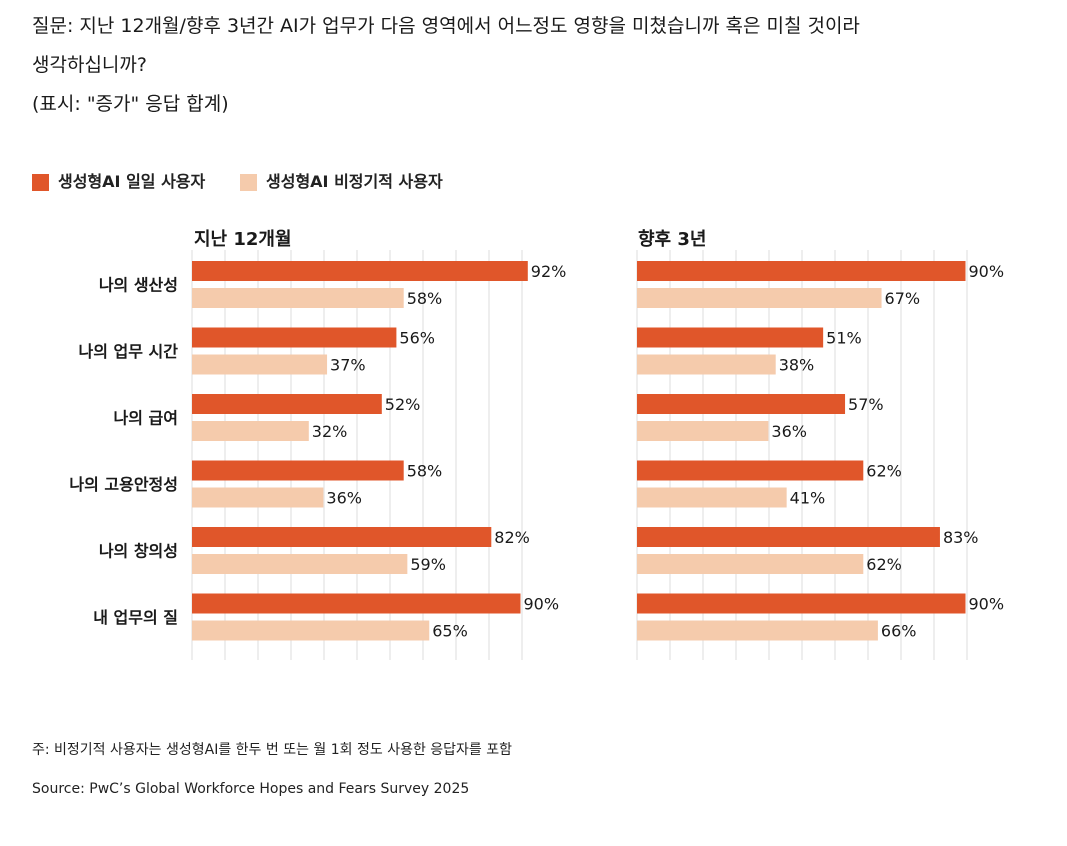 Image resolution: width=1067 pixels, height=846 pixels. I want to click on data-label-2-daily-5: 83%, so click(961, 537).